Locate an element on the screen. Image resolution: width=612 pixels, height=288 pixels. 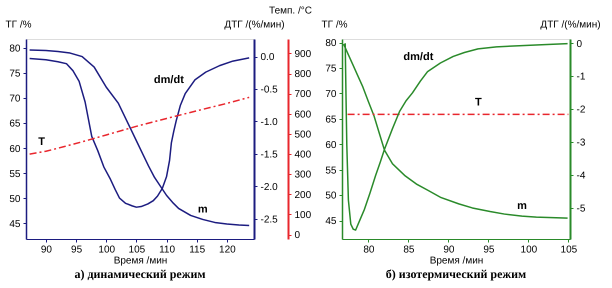
y3-tick-label: 100 is located at coordinates (303, 215).